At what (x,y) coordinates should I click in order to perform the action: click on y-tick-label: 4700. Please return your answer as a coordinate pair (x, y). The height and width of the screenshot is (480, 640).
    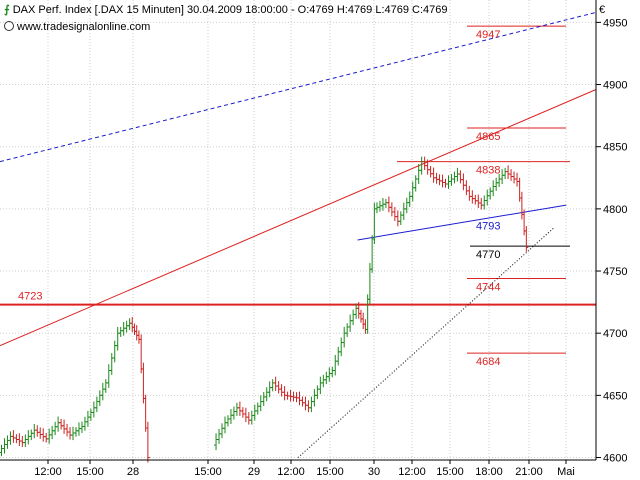
    Looking at the image, I should click on (615, 334).